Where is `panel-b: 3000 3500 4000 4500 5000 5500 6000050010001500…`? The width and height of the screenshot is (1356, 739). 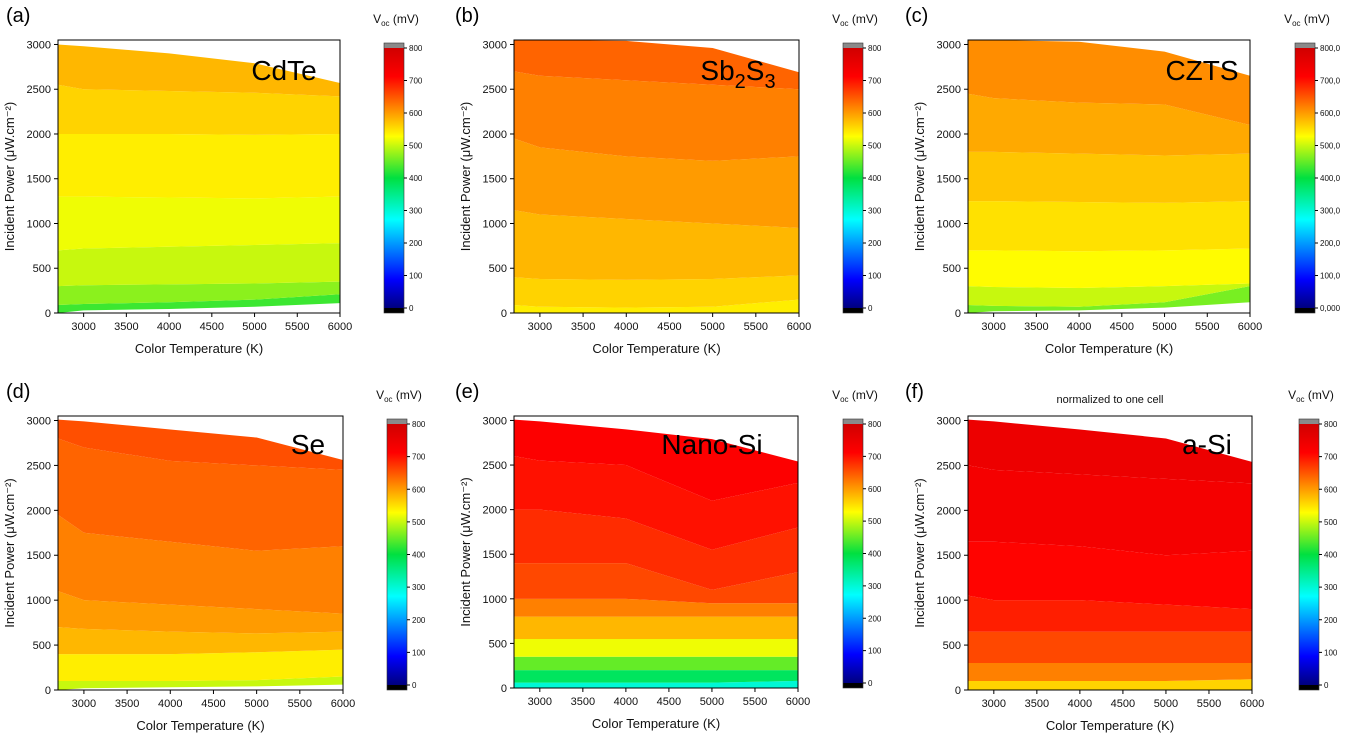 panel-b: 3000 3500 4000 4500 5000 5500 6000050010001500… is located at coordinates (668, 180).